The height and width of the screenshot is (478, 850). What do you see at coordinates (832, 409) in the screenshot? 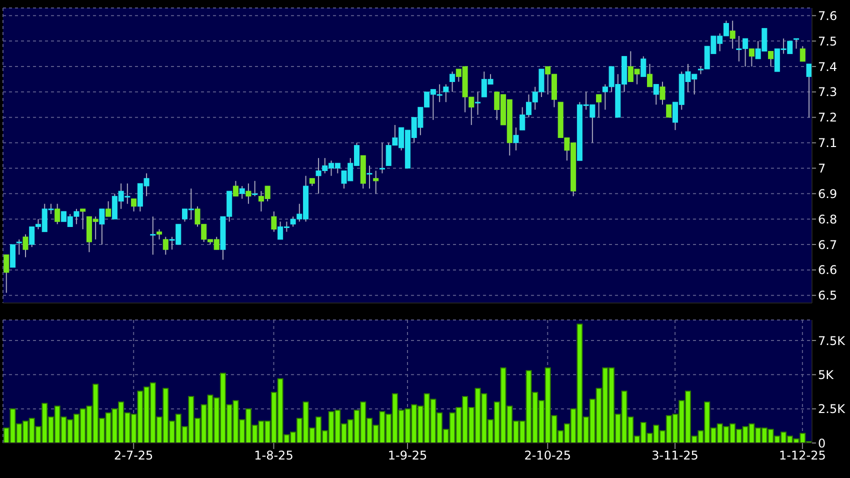
I see `y-tick-label: 2.5K` at bounding box center [832, 409].